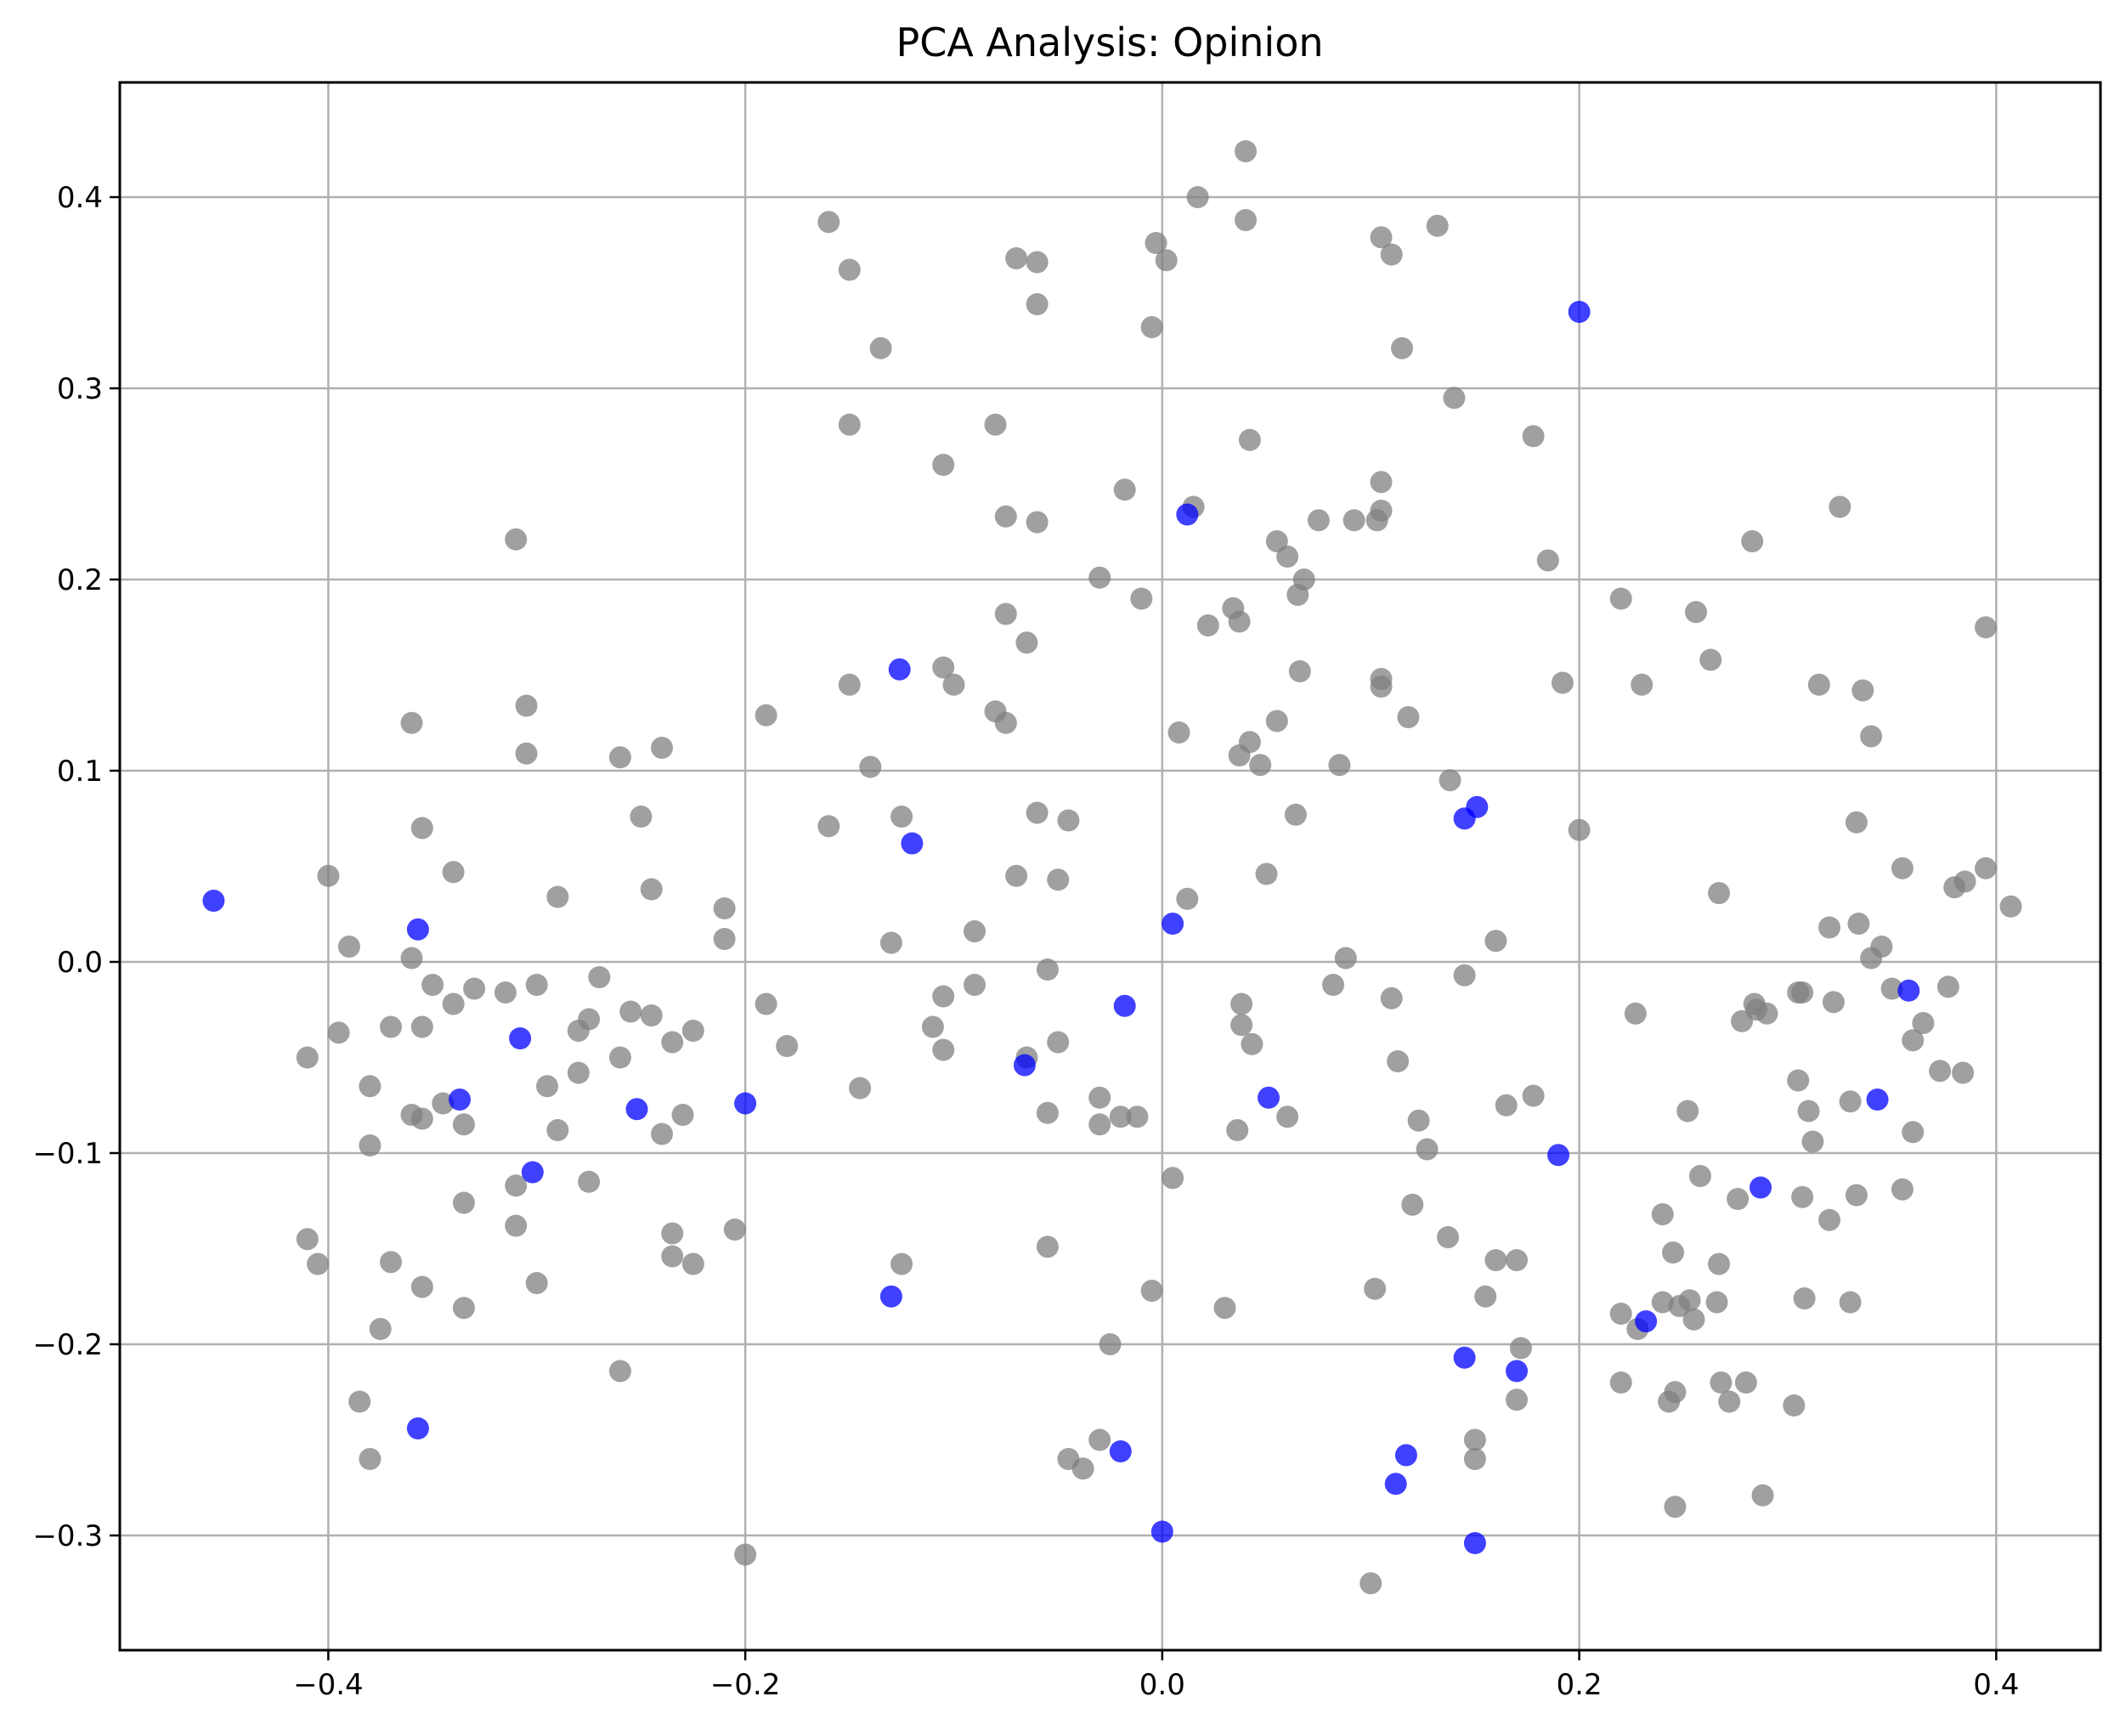 The height and width of the screenshot is (1736, 2120). Describe the element at coordinates (80, 772) in the screenshot. I see `y-tick-label: 0.1` at that location.